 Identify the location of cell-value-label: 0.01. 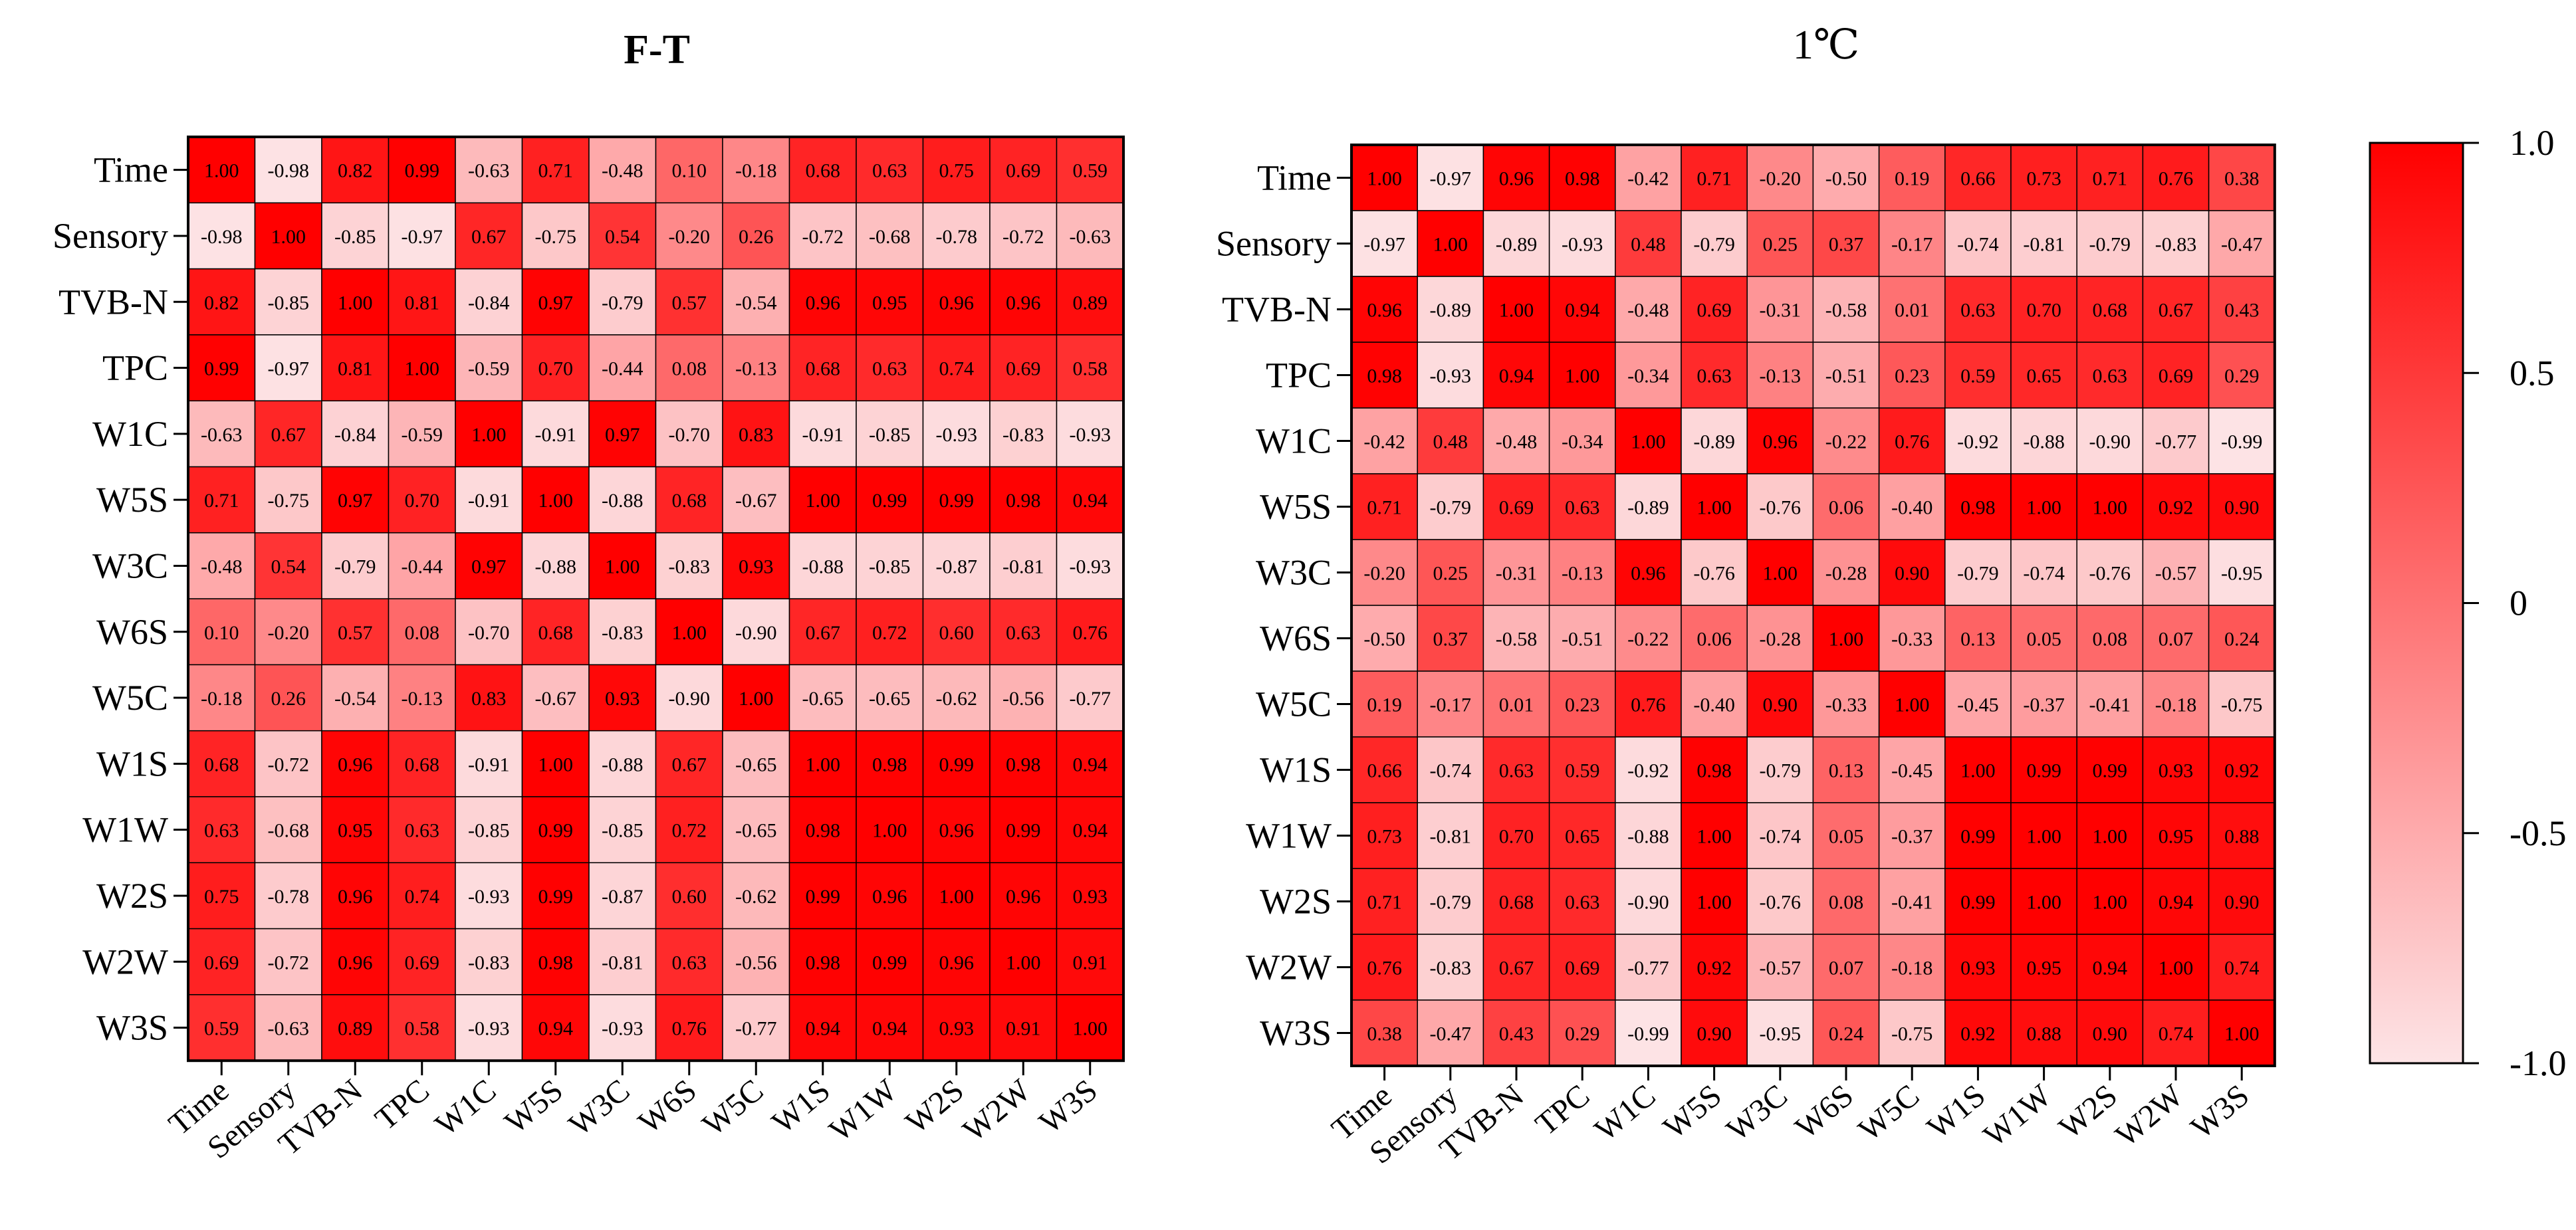
(1912, 311).